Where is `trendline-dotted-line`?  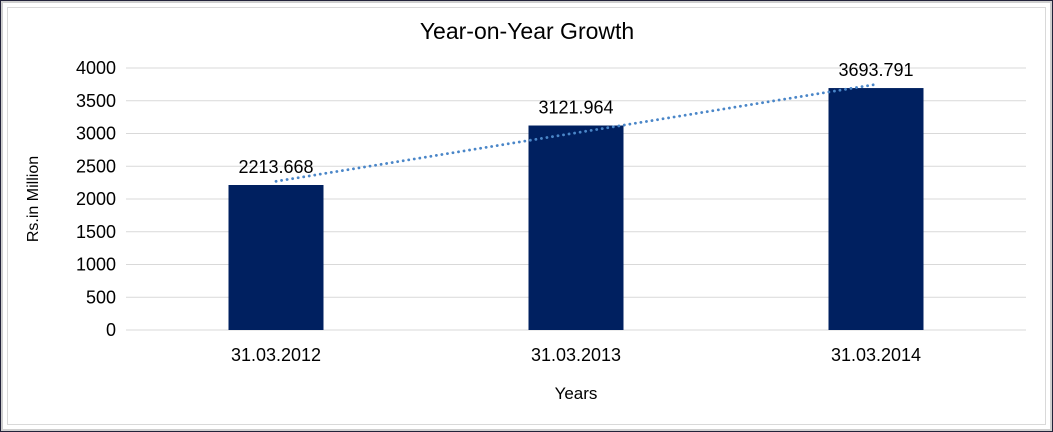
trendline-dotted-line is located at coordinates (576, 132).